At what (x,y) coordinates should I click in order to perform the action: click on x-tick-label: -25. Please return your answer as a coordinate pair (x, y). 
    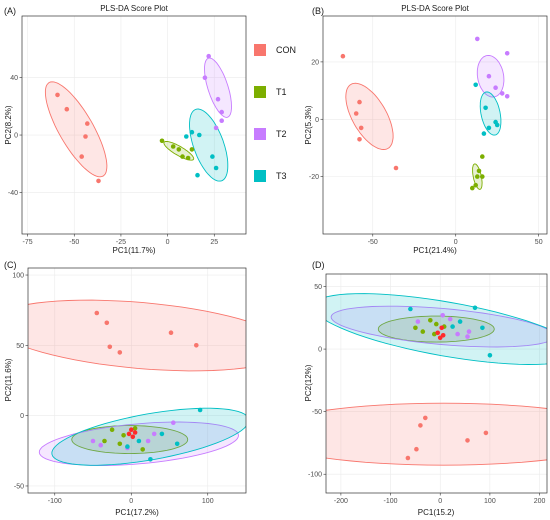
    Looking at the image, I should click on (121, 242).